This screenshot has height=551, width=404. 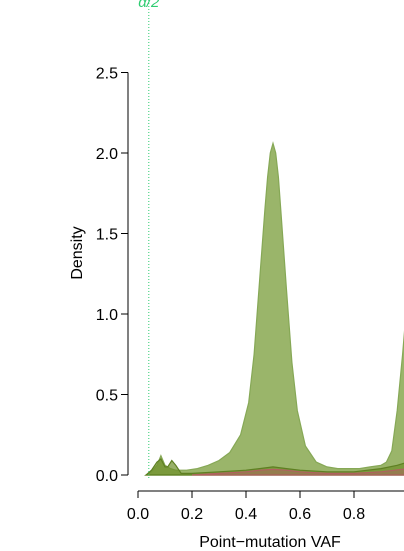 What do you see at coordinates (107, 396) in the screenshot?
I see `y-tick-label: 0.5` at bounding box center [107, 396].